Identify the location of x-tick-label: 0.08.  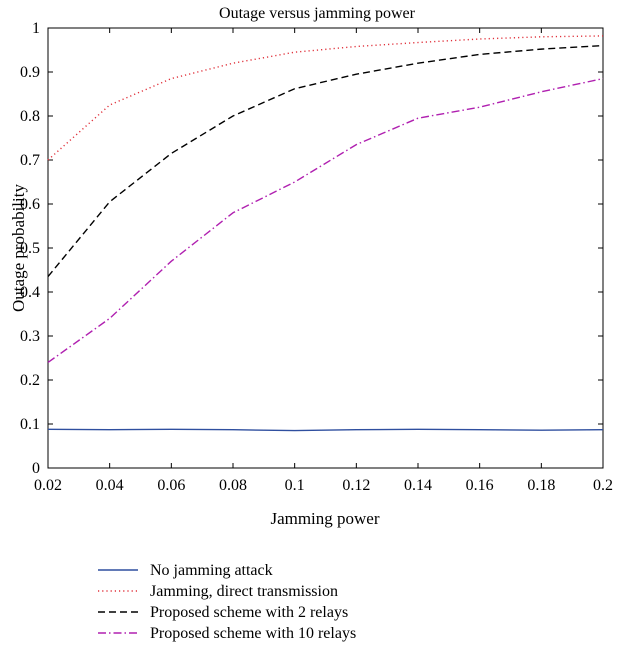
(233, 485).